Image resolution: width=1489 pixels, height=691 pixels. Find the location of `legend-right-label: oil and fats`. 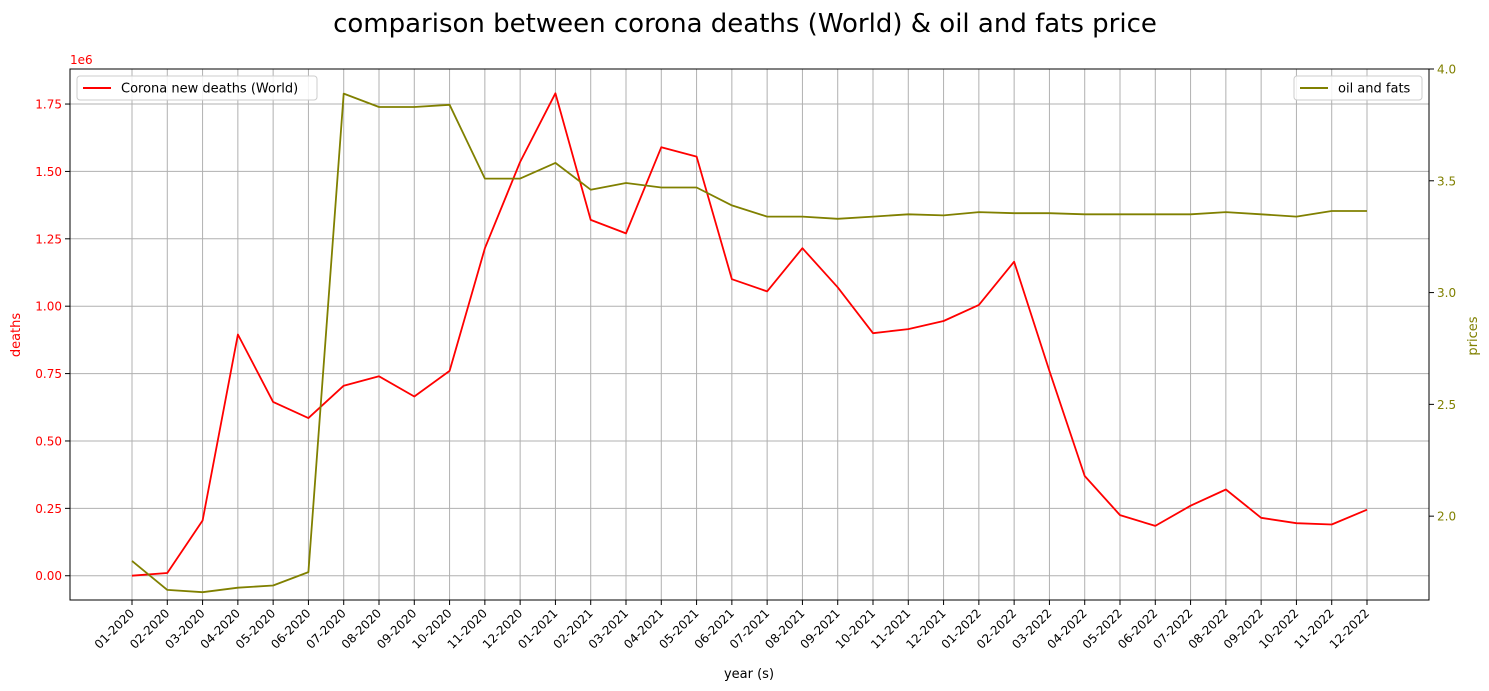

legend-right-label: oil and fats is located at coordinates (1374, 89).